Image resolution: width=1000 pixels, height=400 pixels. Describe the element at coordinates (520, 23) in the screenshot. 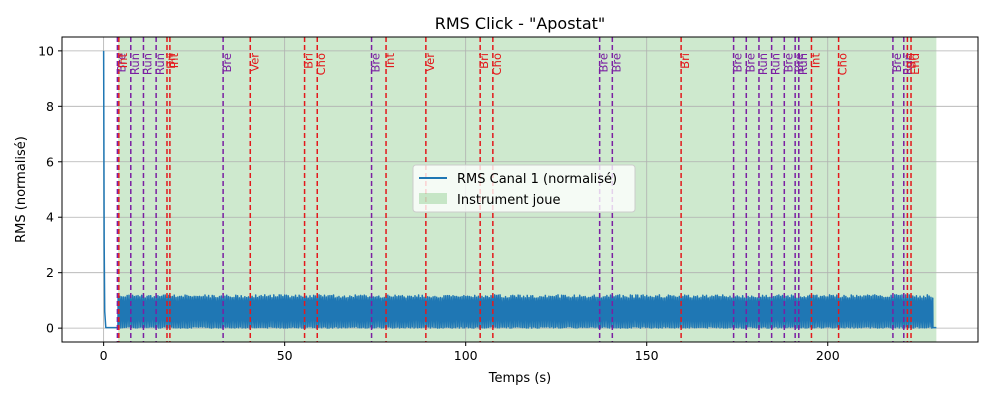

I see `chart-title: RMS Click - "Apostat"` at that location.